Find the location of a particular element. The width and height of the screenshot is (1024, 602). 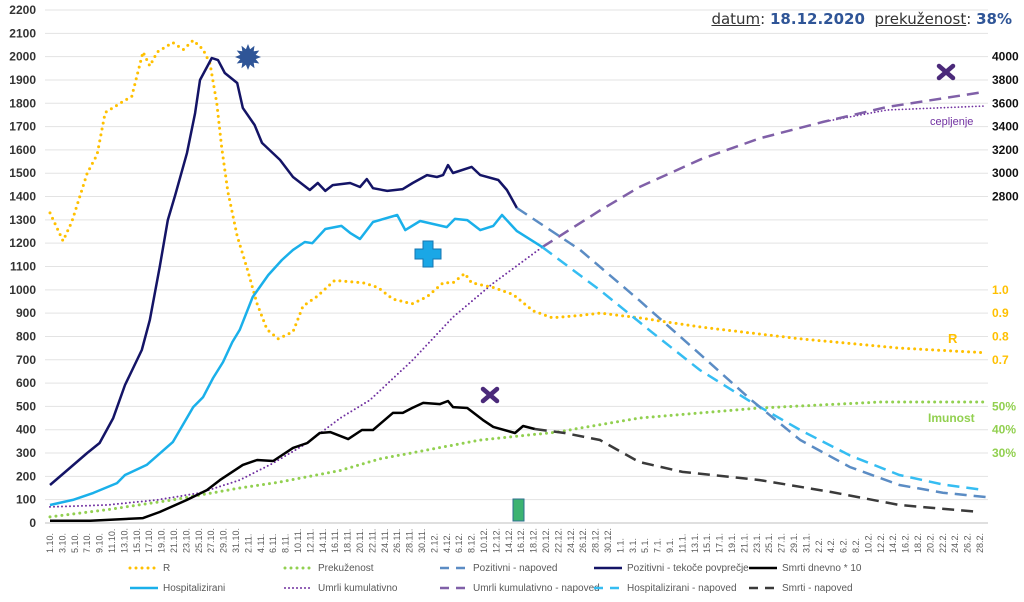

x-tick-label: 5.1. is located at coordinates (645, 545).